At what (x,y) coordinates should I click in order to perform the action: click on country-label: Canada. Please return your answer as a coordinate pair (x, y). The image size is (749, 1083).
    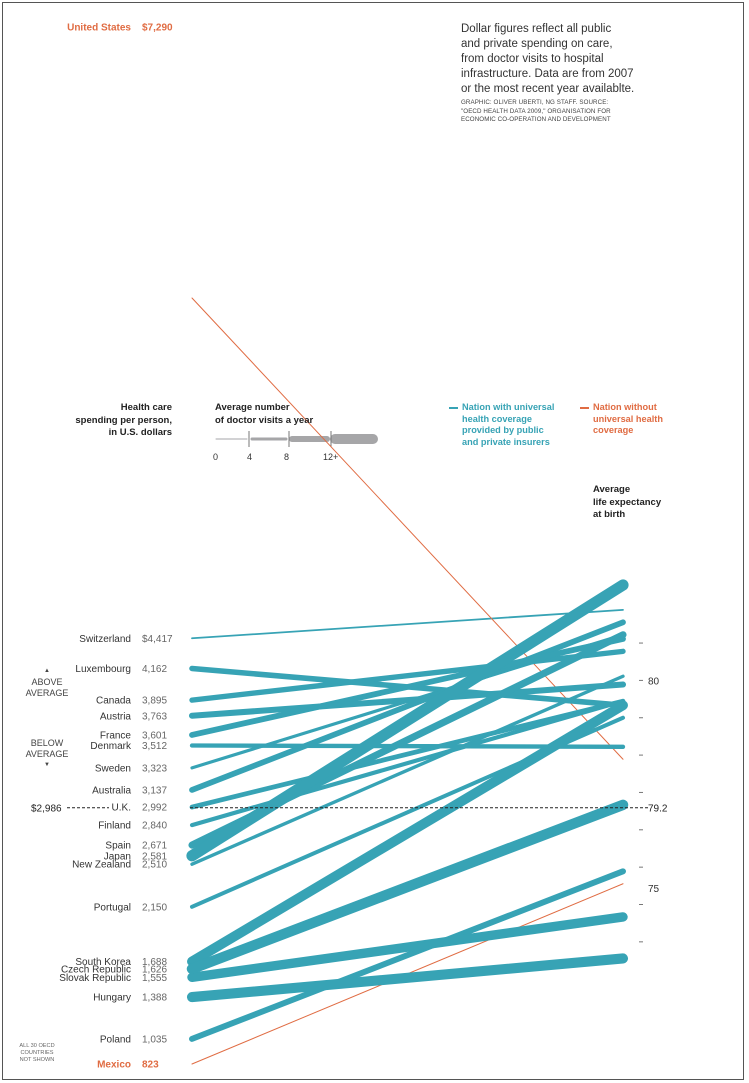
    Looking at the image, I should click on (113, 701).